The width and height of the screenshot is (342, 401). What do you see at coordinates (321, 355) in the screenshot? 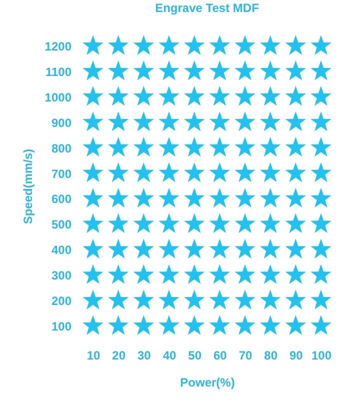
I see `x-tick-label: 100` at bounding box center [321, 355].